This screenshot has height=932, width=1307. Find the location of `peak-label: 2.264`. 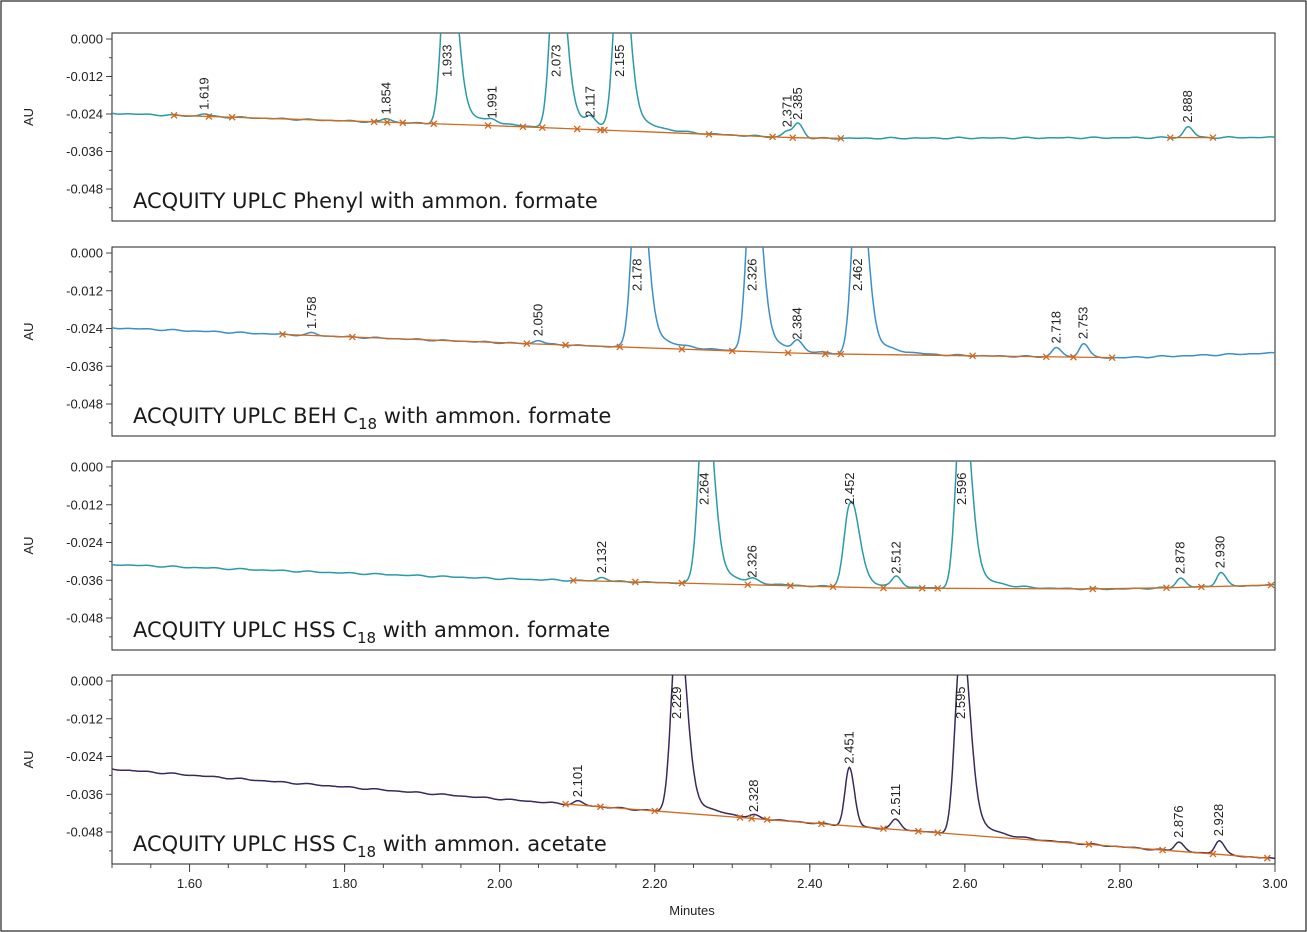

peak-label: 2.264 is located at coordinates (703, 488).